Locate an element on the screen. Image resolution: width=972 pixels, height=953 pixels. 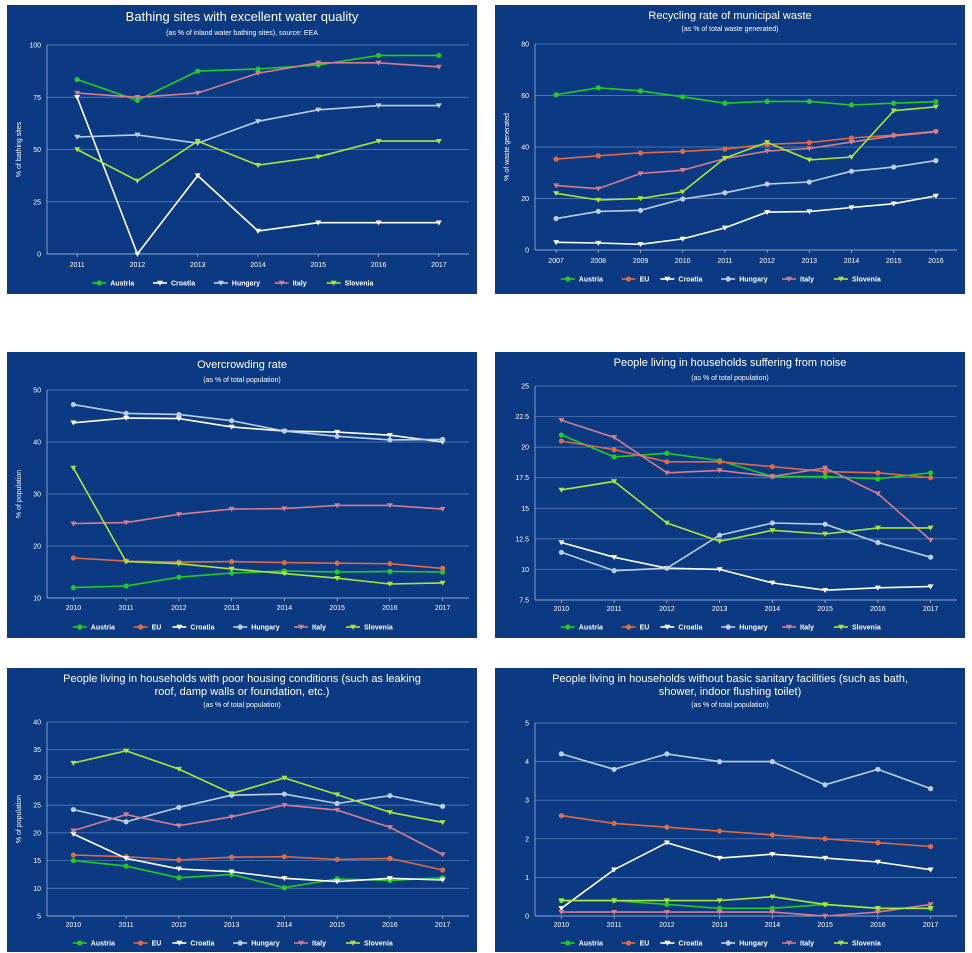
x-tick-label: 2016 is located at coordinates (379, 265).